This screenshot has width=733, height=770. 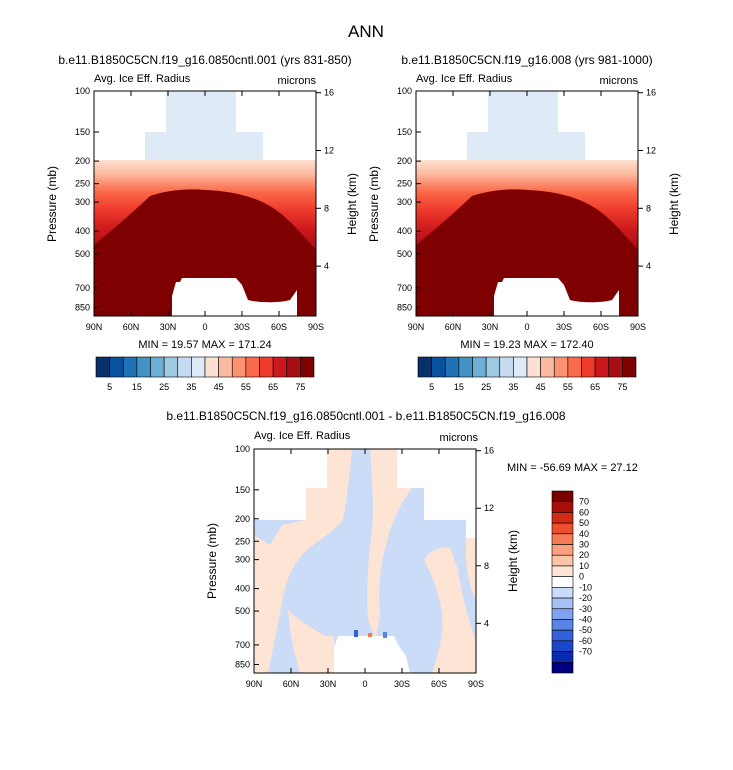 I want to click on panel-2-ytick-label: 700, so click(x=404, y=288).